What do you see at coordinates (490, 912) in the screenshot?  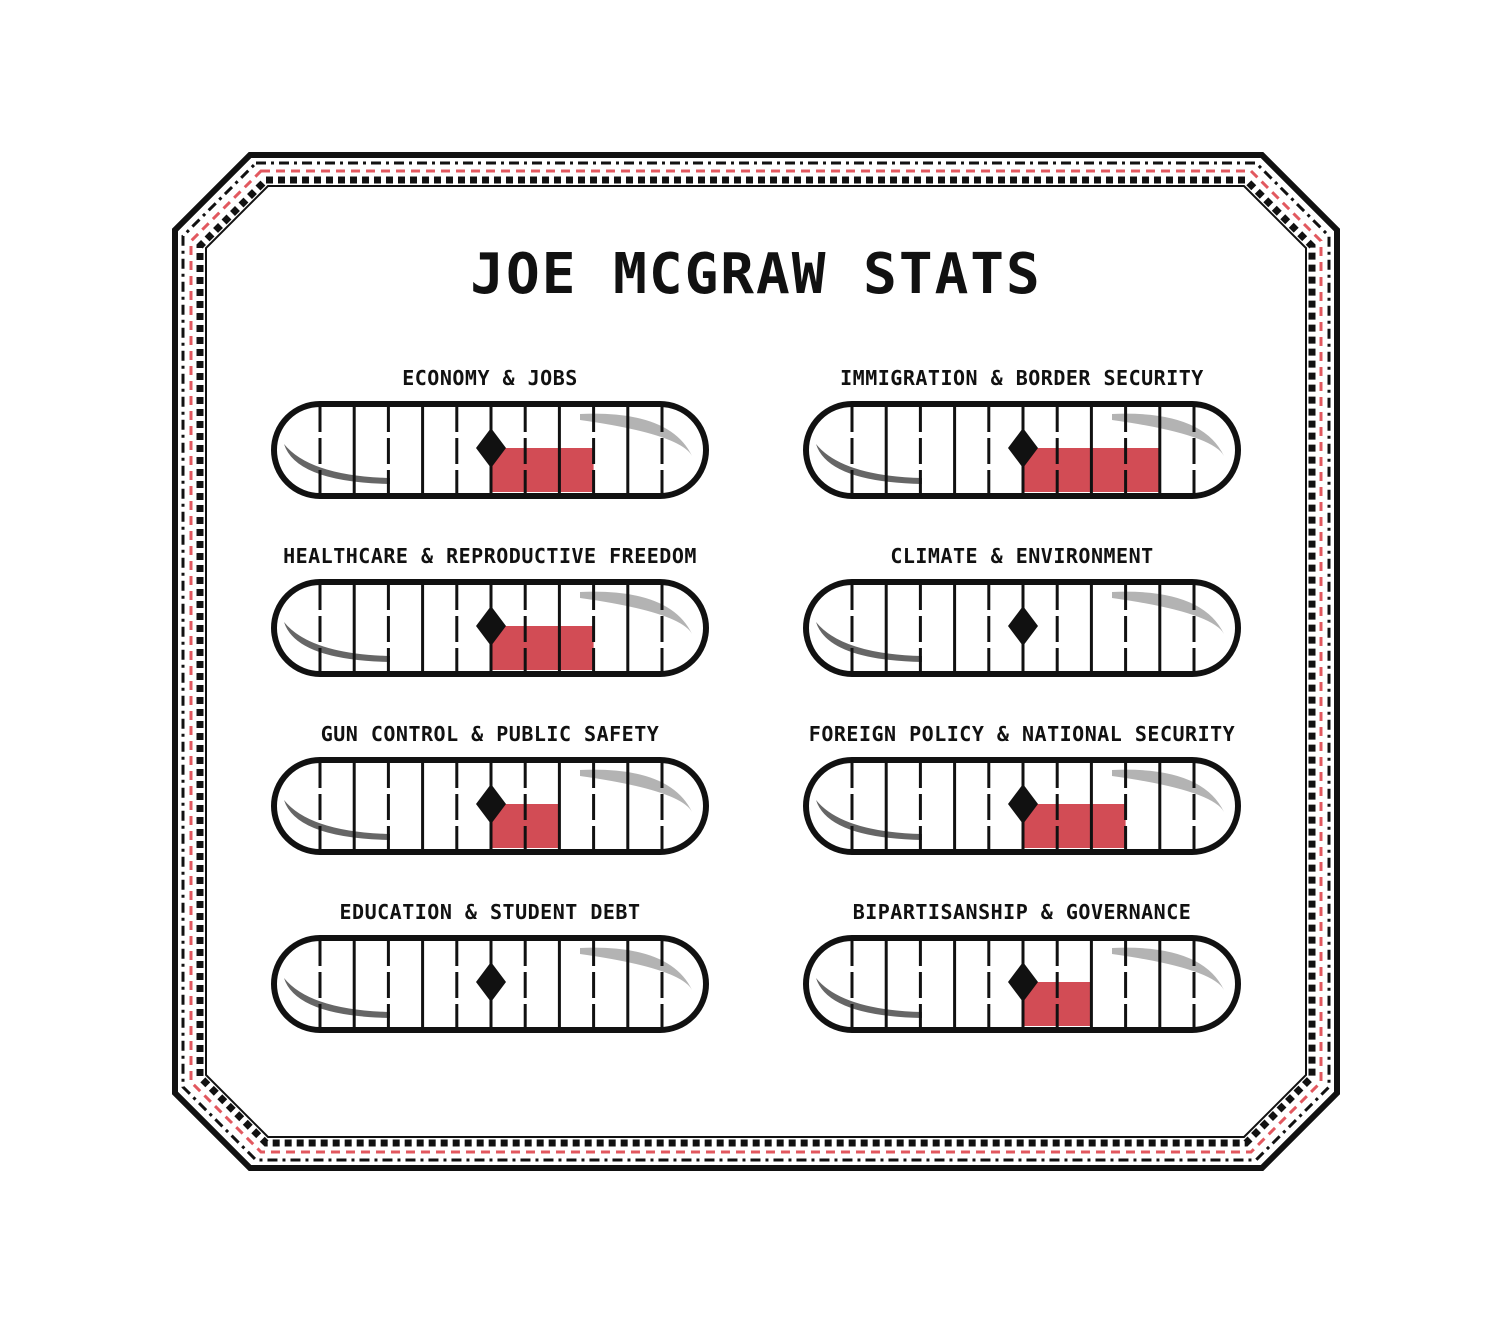 I see `stat-label: EDUCATION & STUDENT DEBT` at bounding box center [490, 912].